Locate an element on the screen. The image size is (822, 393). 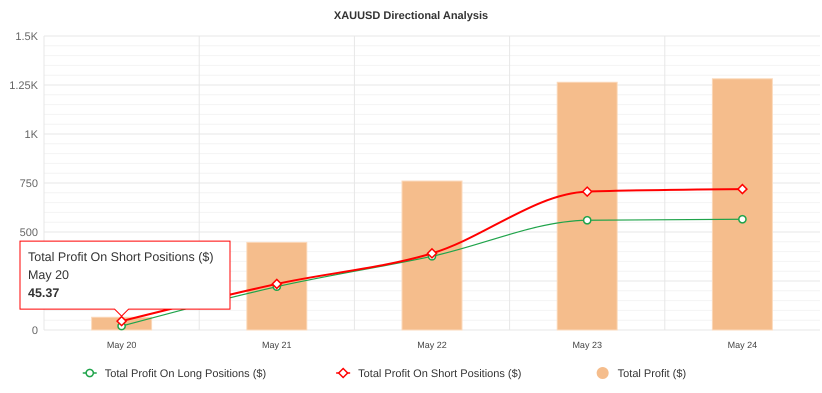
x-tick-label: May 22 is located at coordinates (432, 345).